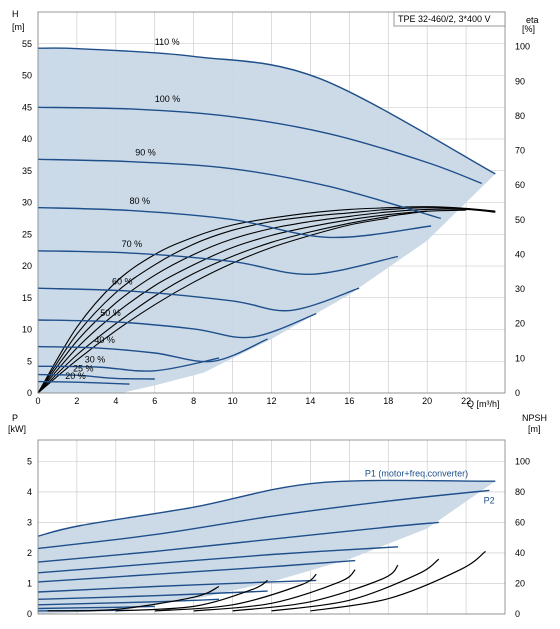 The height and width of the screenshot is (629, 560). Describe the element at coordinates (27, 139) in the screenshot. I see `head-y-tick-label: 40` at that location.